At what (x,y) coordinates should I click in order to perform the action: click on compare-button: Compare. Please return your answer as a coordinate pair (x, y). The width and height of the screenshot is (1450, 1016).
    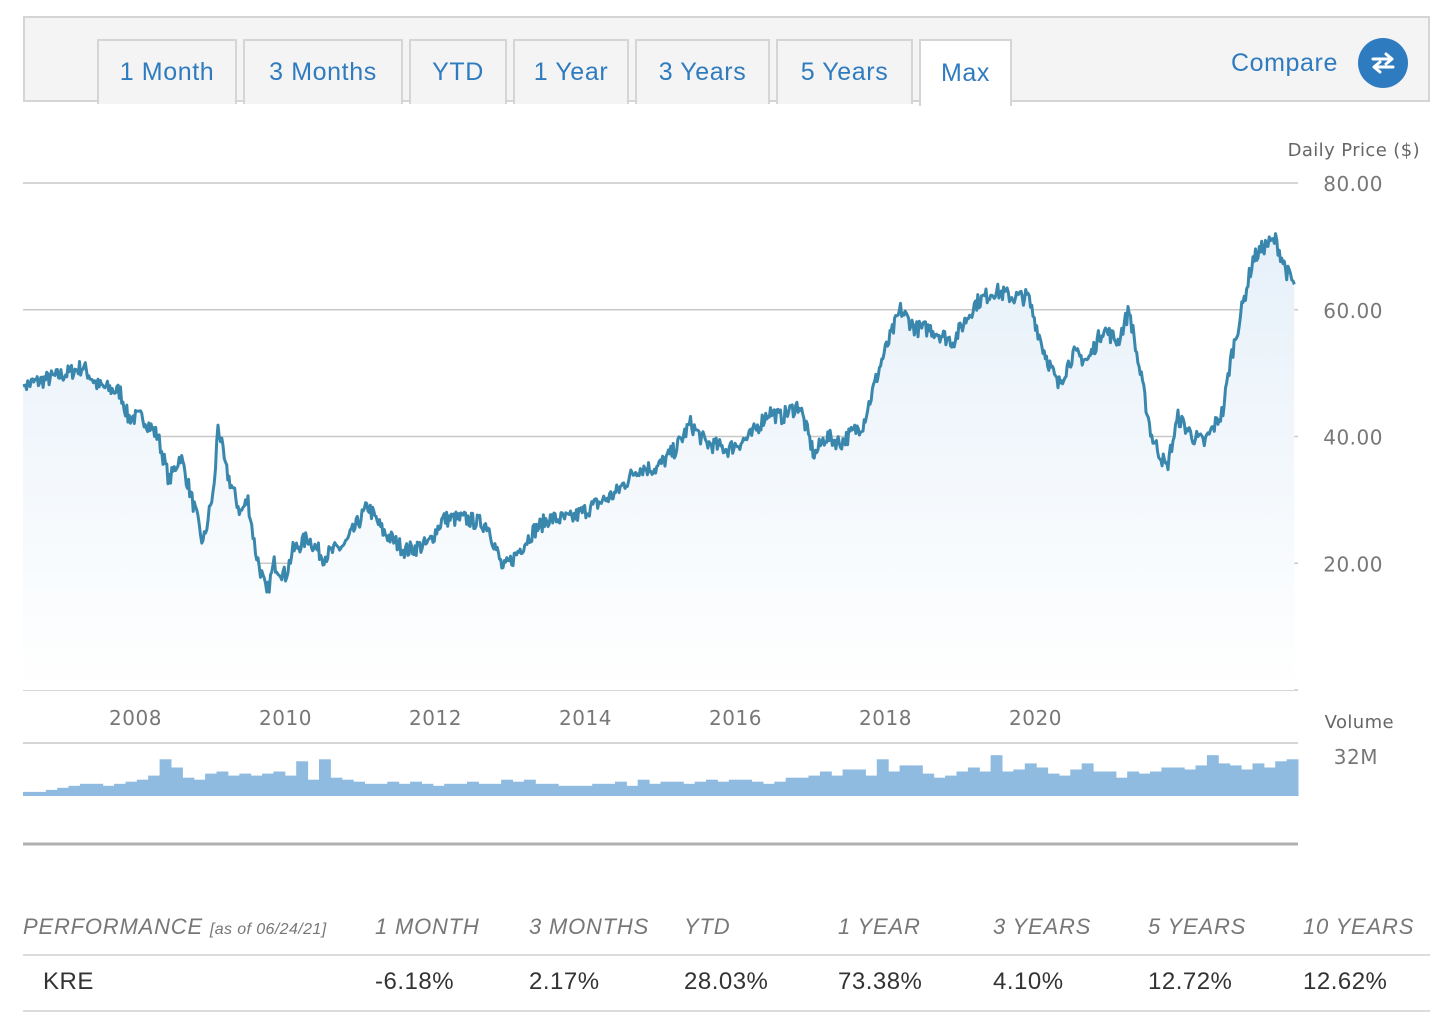
    Looking at the image, I should click on (1319, 63).